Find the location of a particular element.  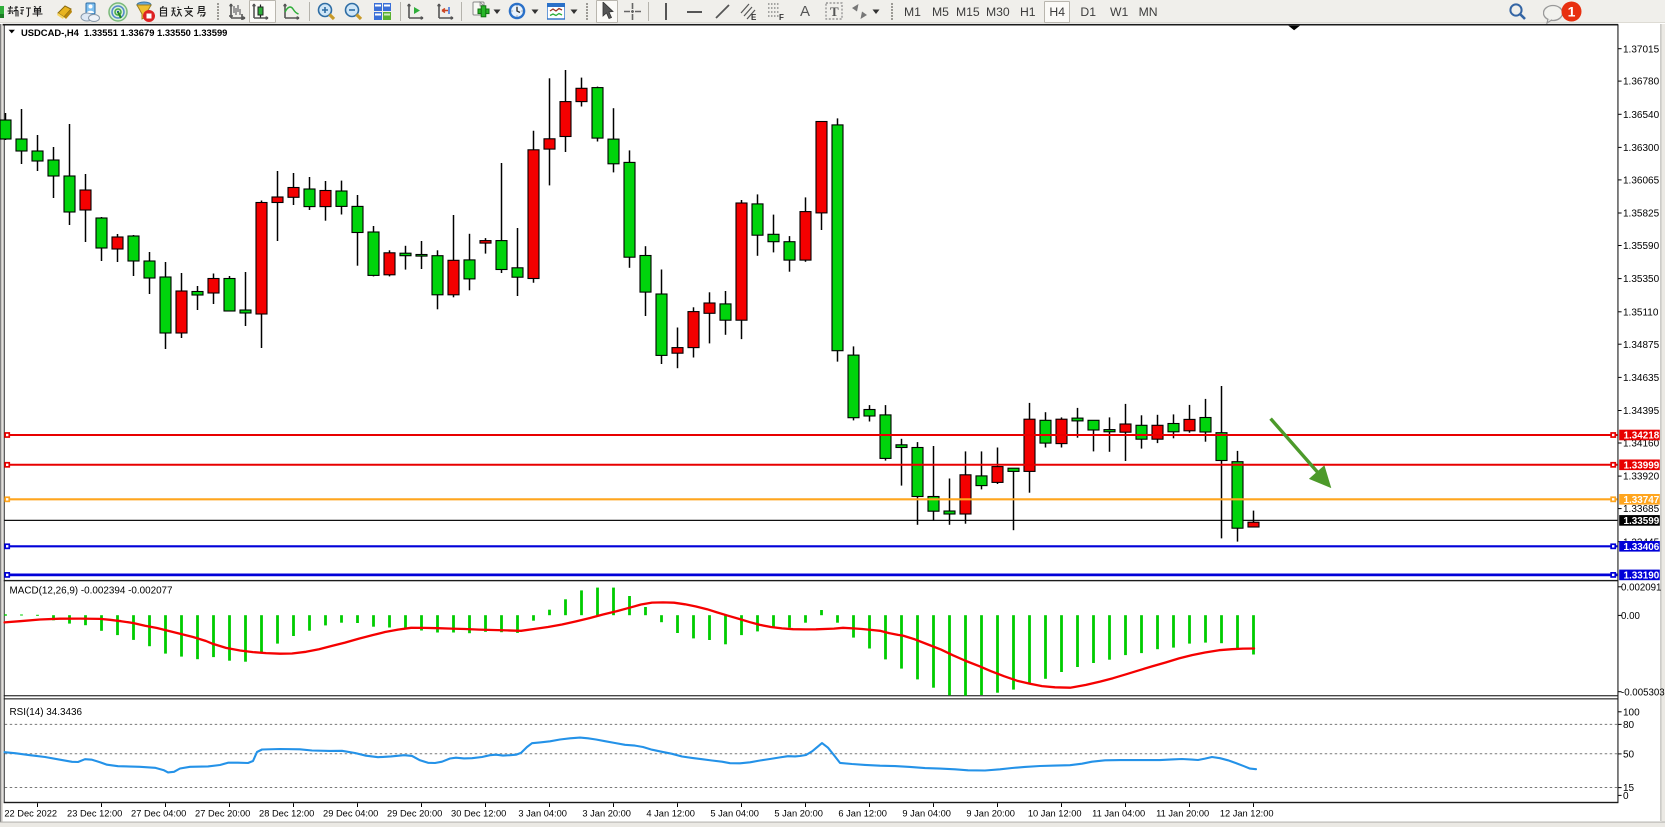

svg-text:MACD(12,26,9) -0.002394 -0.002: MACD(12,26,9) -0.002394 -0.002077 is located at coordinates (91, 591).